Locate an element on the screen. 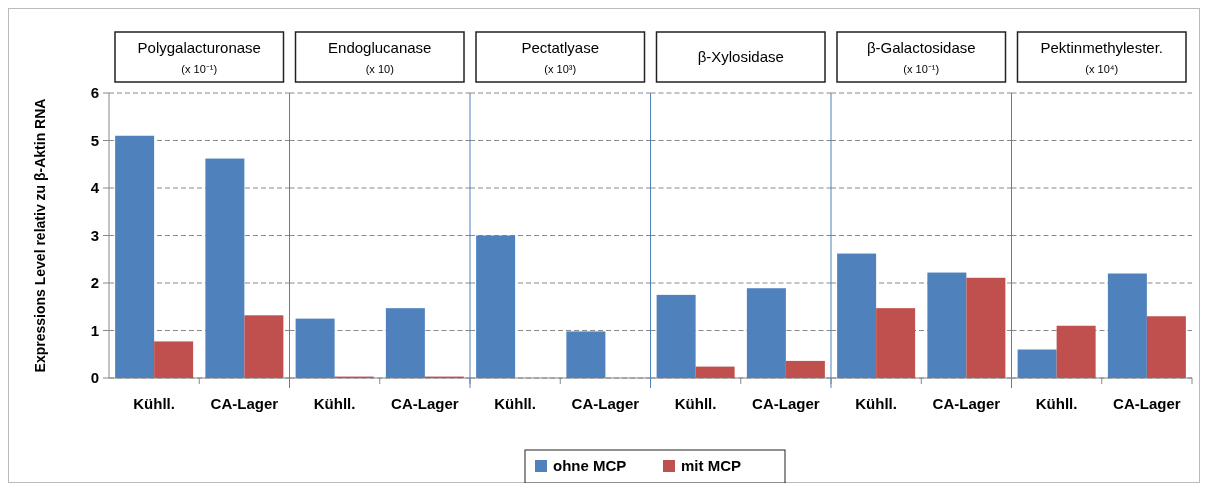 This screenshot has height=491, width=1208. legend-label: mit MCP is located at coordinates (711, 465).